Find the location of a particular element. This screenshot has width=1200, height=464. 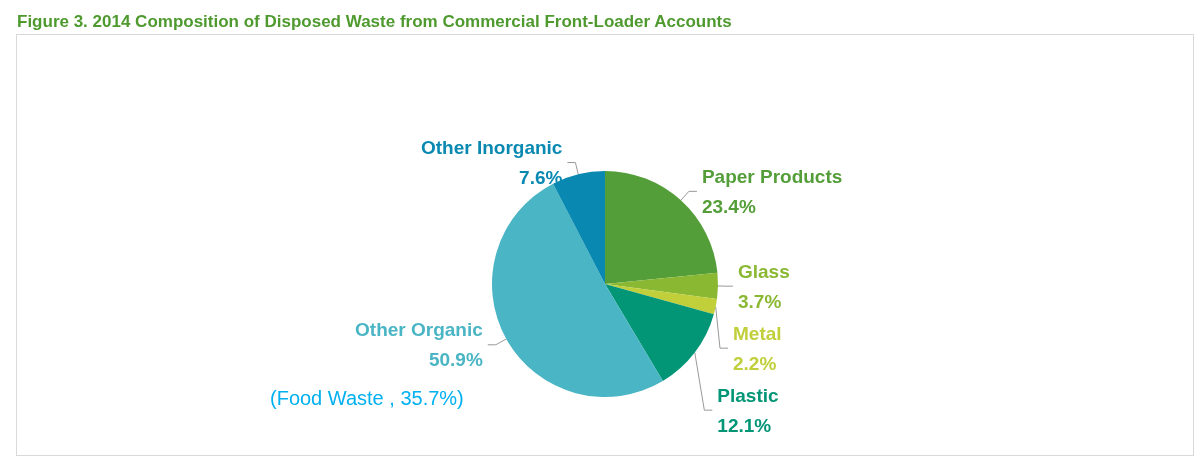

slice-label: Glass is located at coordinates (763, 271).